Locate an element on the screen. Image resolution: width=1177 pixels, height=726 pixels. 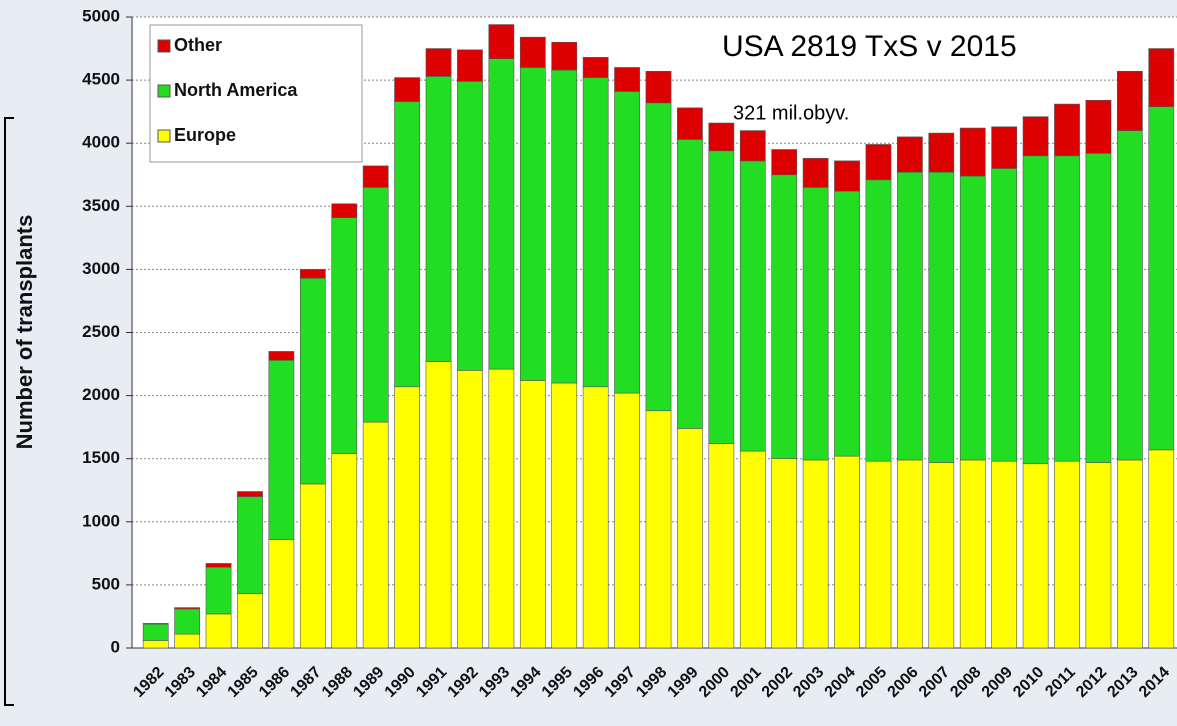
y-tick-label: 4500 is located at coordinates (101, 79).